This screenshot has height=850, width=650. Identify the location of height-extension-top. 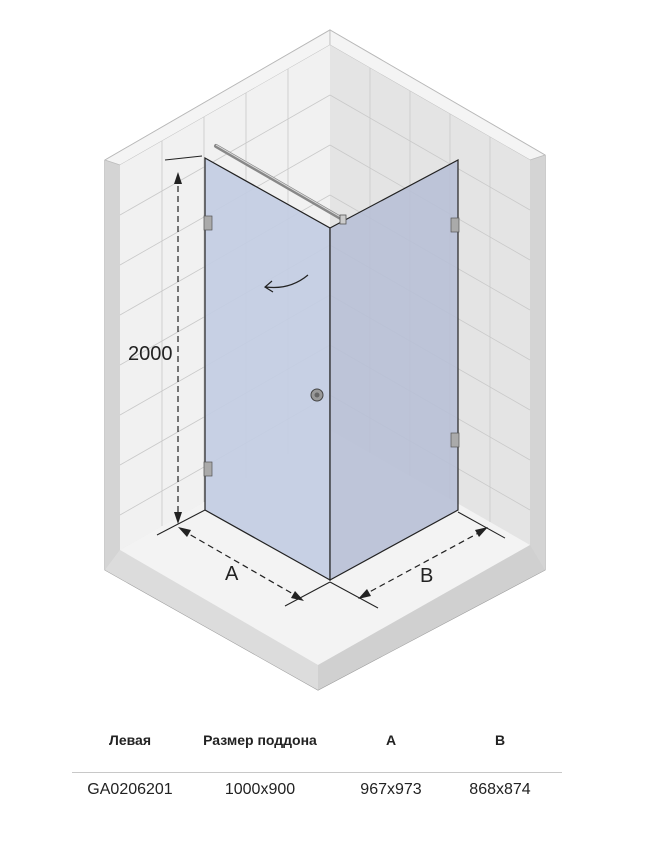
(183, 158).